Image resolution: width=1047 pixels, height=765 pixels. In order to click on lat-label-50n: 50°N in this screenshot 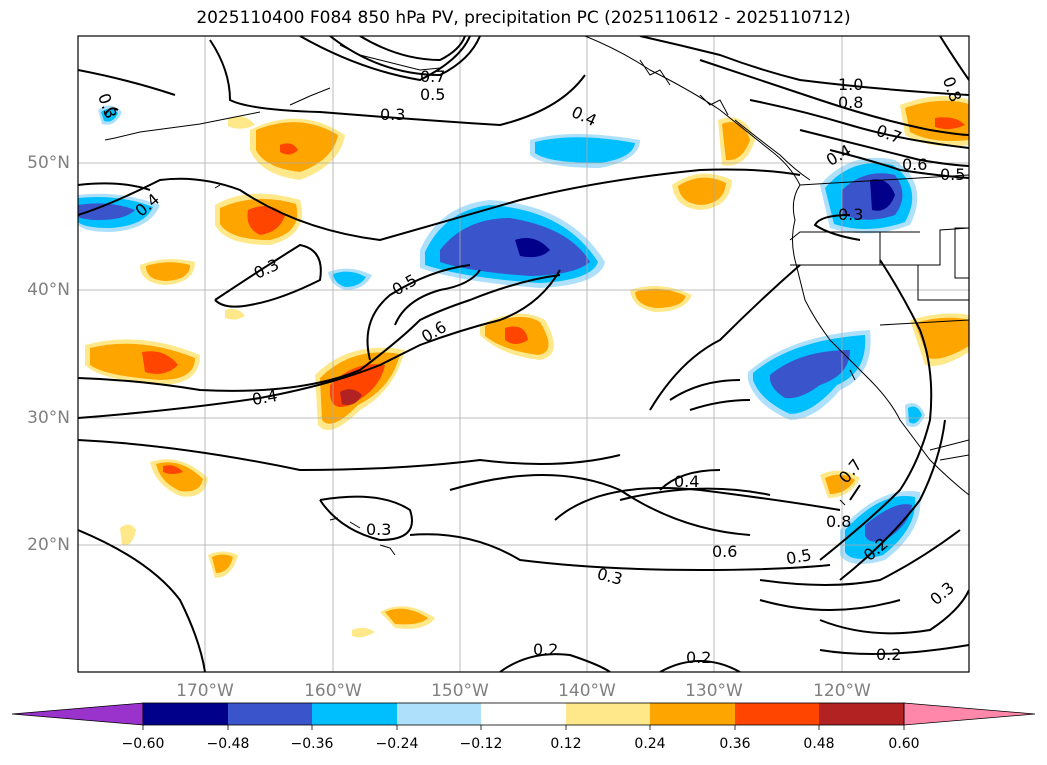, I will do `click(48, 163)`.